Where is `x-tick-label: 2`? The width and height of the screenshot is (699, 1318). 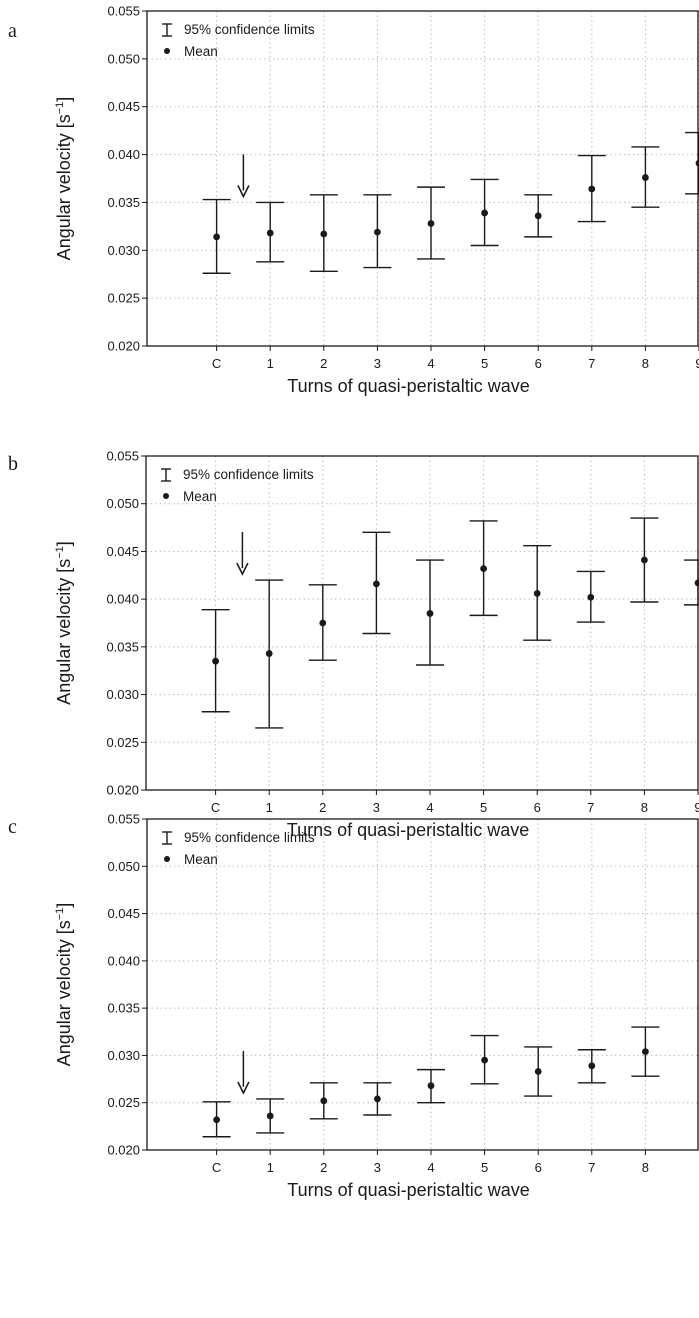
x-tick-label: 2 is located at coordinates (323, 1167).